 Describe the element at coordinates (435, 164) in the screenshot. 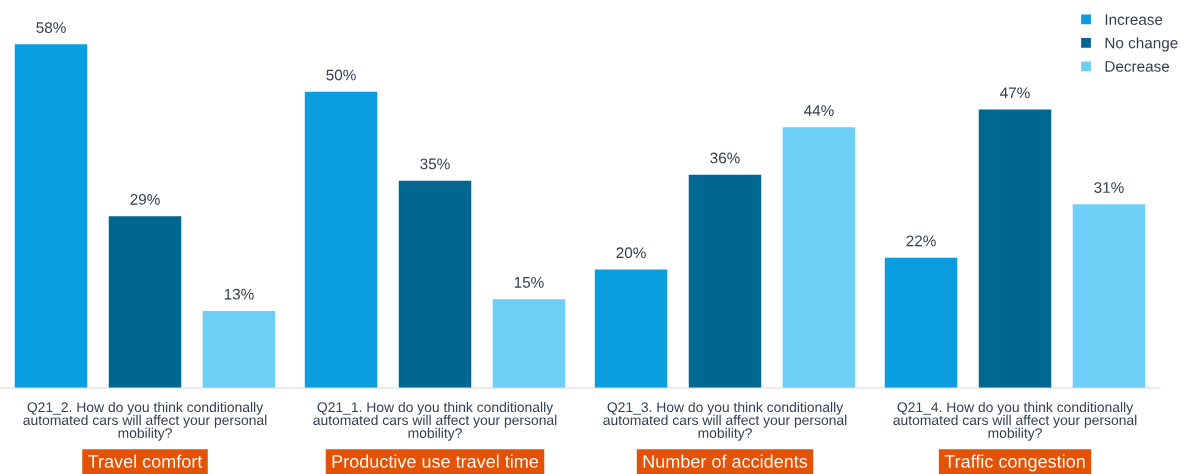

I see `data-label: 35%` at that location.